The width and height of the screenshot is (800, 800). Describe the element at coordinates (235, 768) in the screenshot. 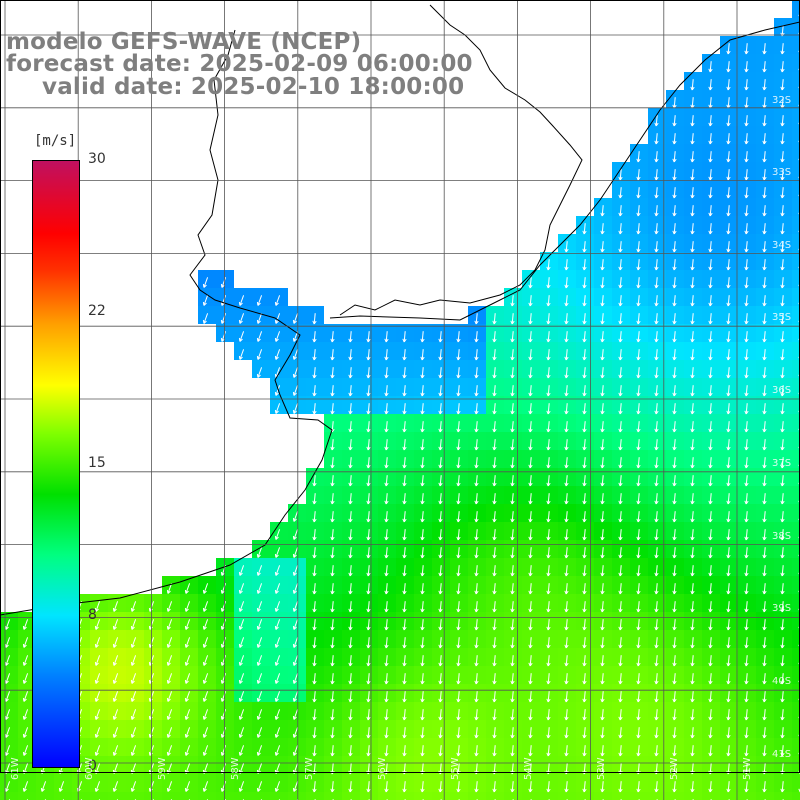

I see `lon-label: 58W` at that location.